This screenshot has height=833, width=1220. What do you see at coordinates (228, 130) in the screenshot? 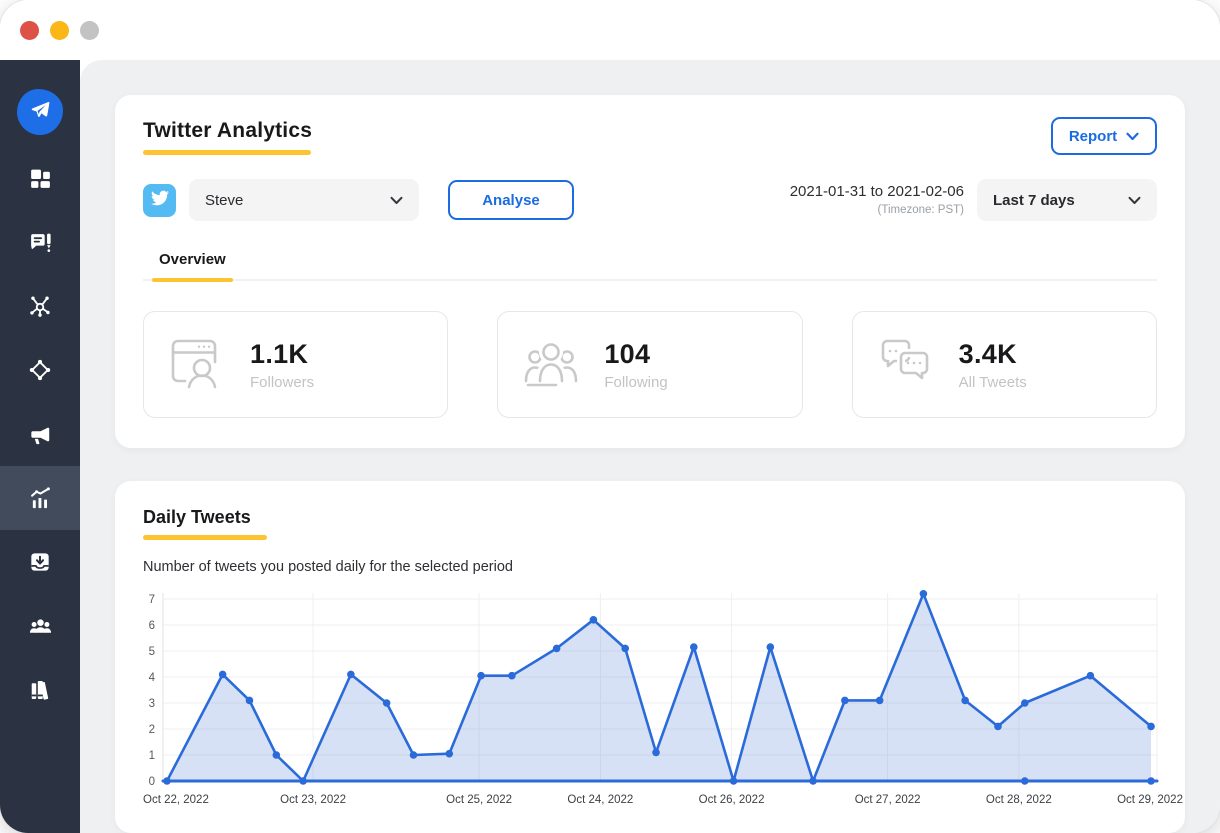
I see `page-title: Twitter Analytics` at bounding box center [228, 130].